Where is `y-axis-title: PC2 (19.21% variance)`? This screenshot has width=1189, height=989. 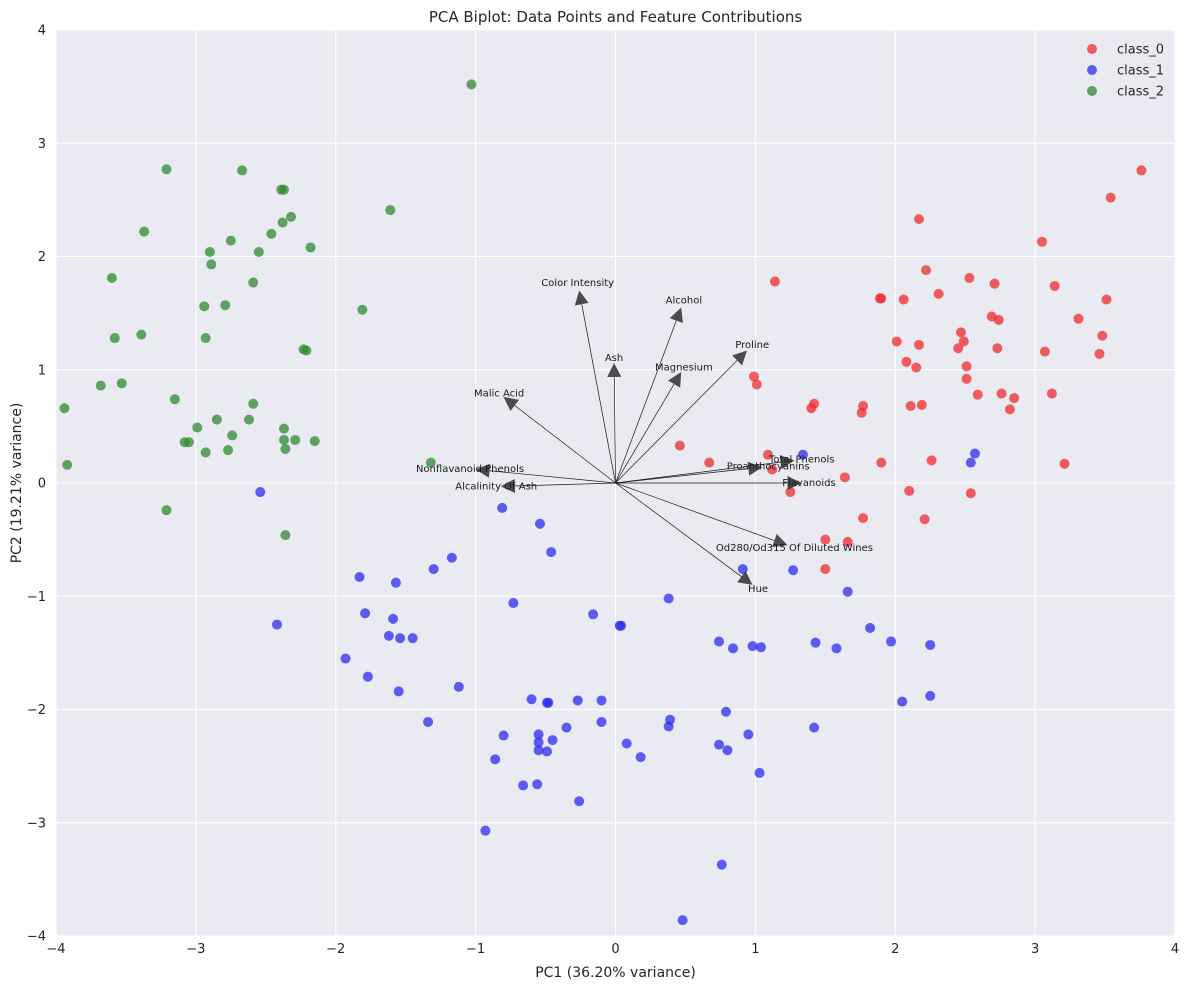 y-axis-title: PC2 (19.21% variance) is located at coordinates (17, 483).